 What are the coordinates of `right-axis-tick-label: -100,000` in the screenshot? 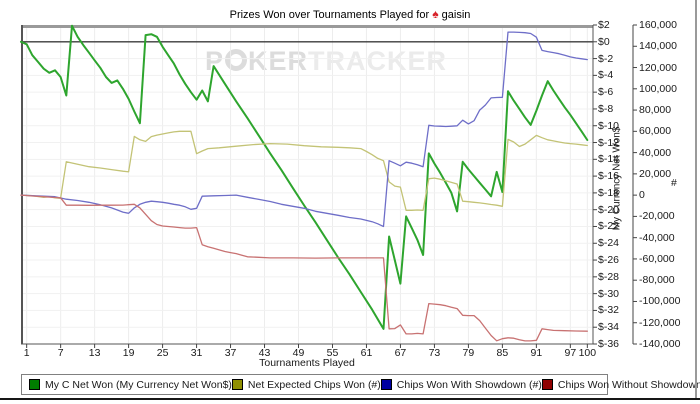 It's located at (660, 301).